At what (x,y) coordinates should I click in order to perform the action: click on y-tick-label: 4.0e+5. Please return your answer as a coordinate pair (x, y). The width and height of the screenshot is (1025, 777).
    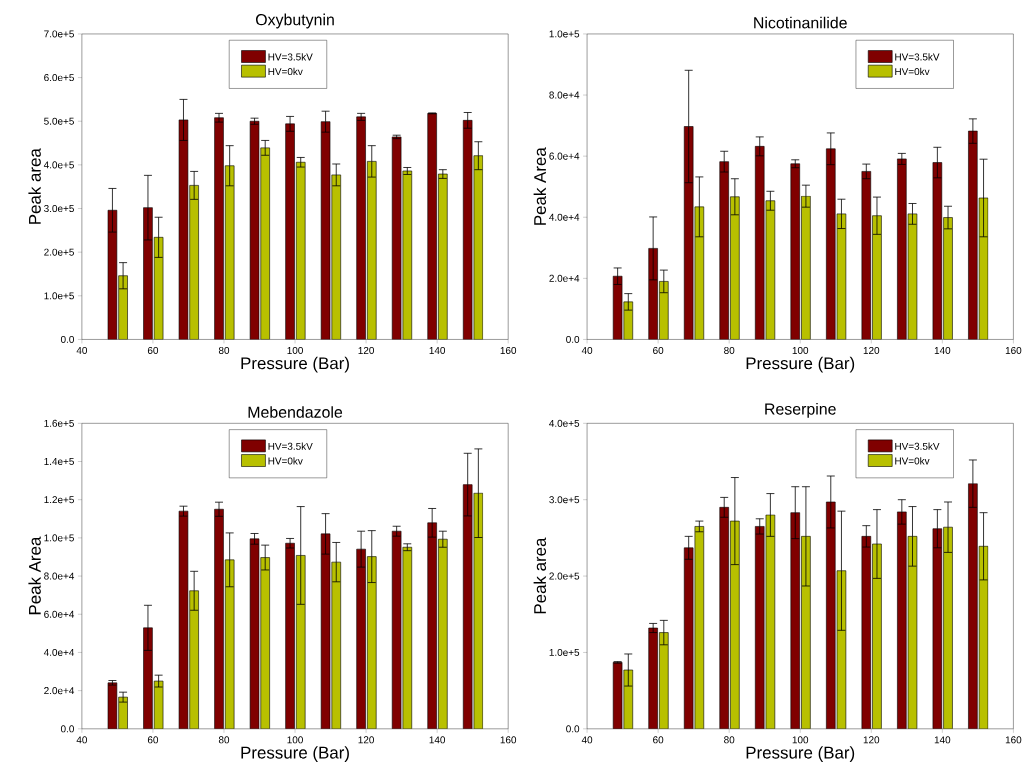
    Looking at the image, I should click on (58, 165).